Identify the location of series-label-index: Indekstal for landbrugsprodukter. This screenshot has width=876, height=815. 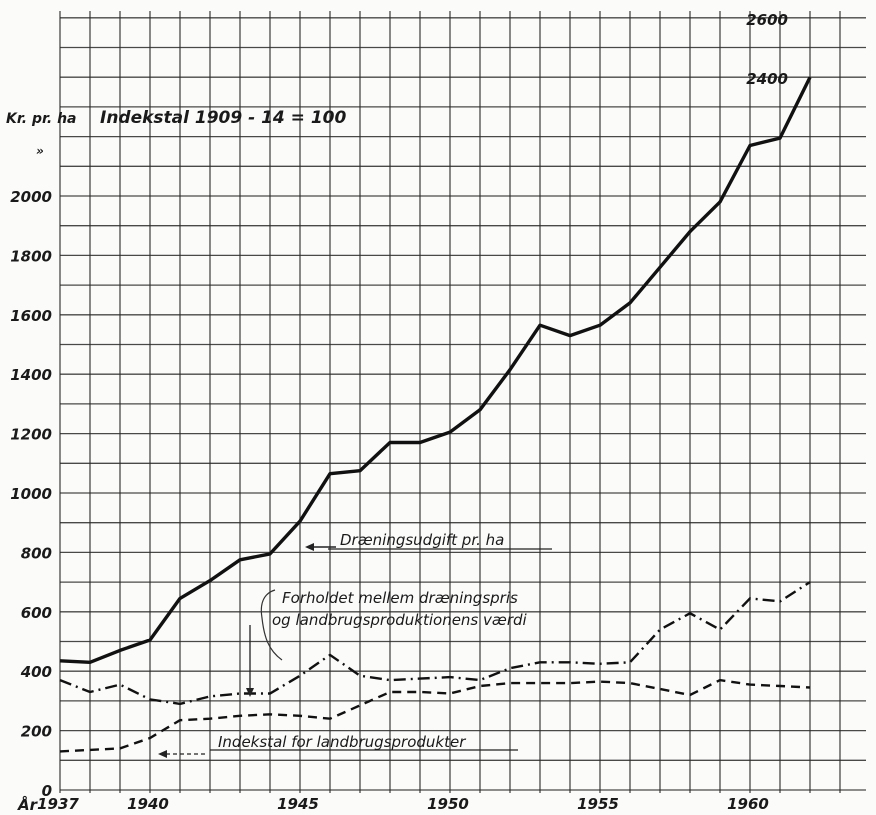
(338, 745).